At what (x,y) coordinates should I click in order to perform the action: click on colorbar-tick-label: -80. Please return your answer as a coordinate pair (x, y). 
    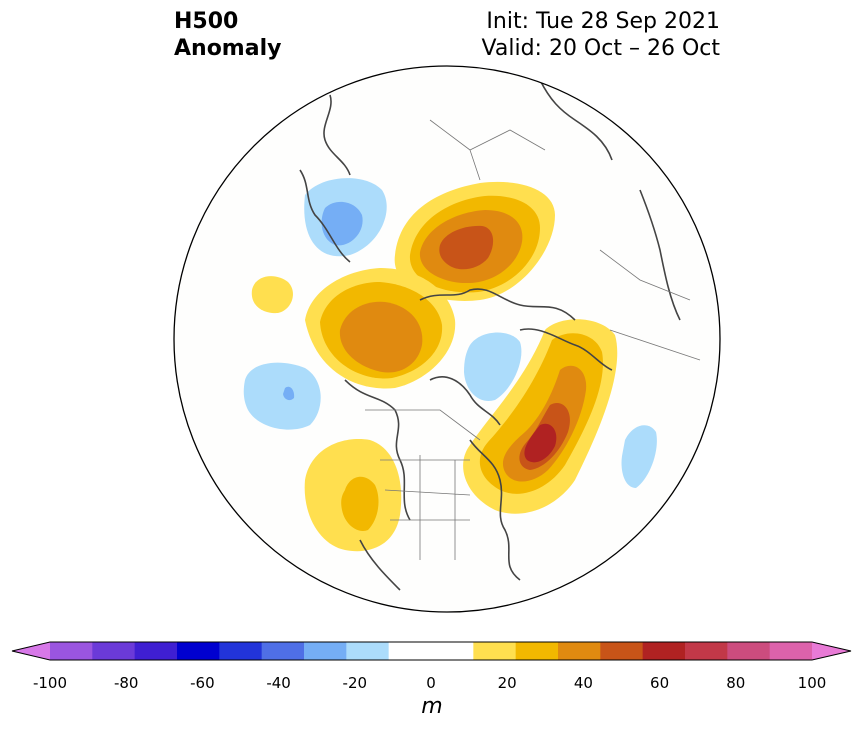
    Looking at the image, I should click on (126, 683).